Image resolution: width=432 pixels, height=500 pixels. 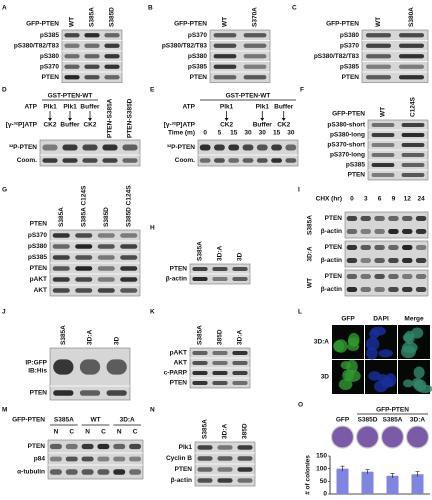 What do you see at coordinates (300, 405) in the screenshot?
I see `panel-label: O` at bounding box center [300, 405].